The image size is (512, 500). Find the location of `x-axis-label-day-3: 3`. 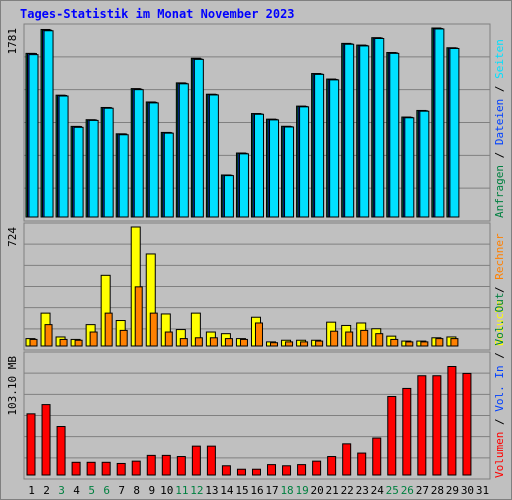

x-axis-label-day-3: 3 is located at coordinates (61, 490).